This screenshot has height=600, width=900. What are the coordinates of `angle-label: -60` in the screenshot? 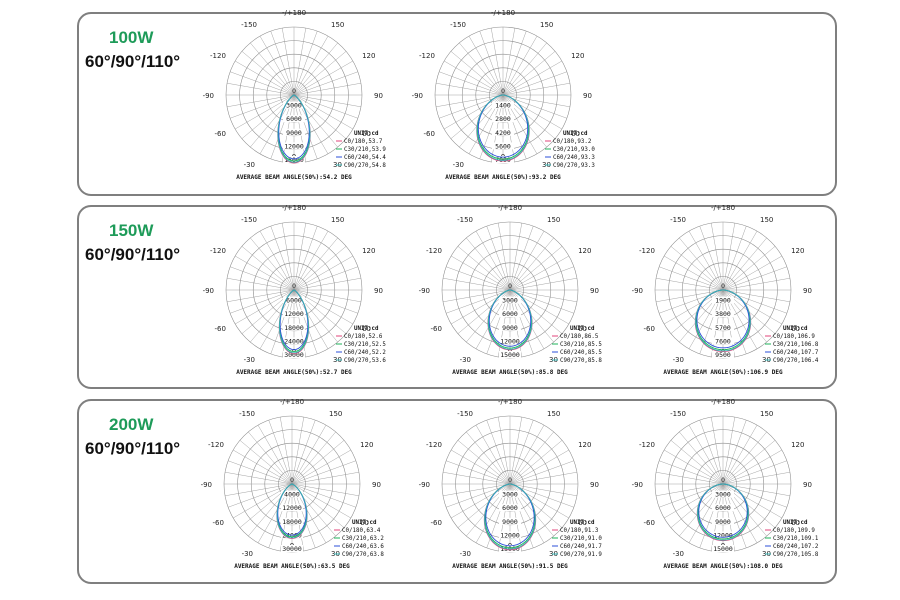 It's located at (428, 134).